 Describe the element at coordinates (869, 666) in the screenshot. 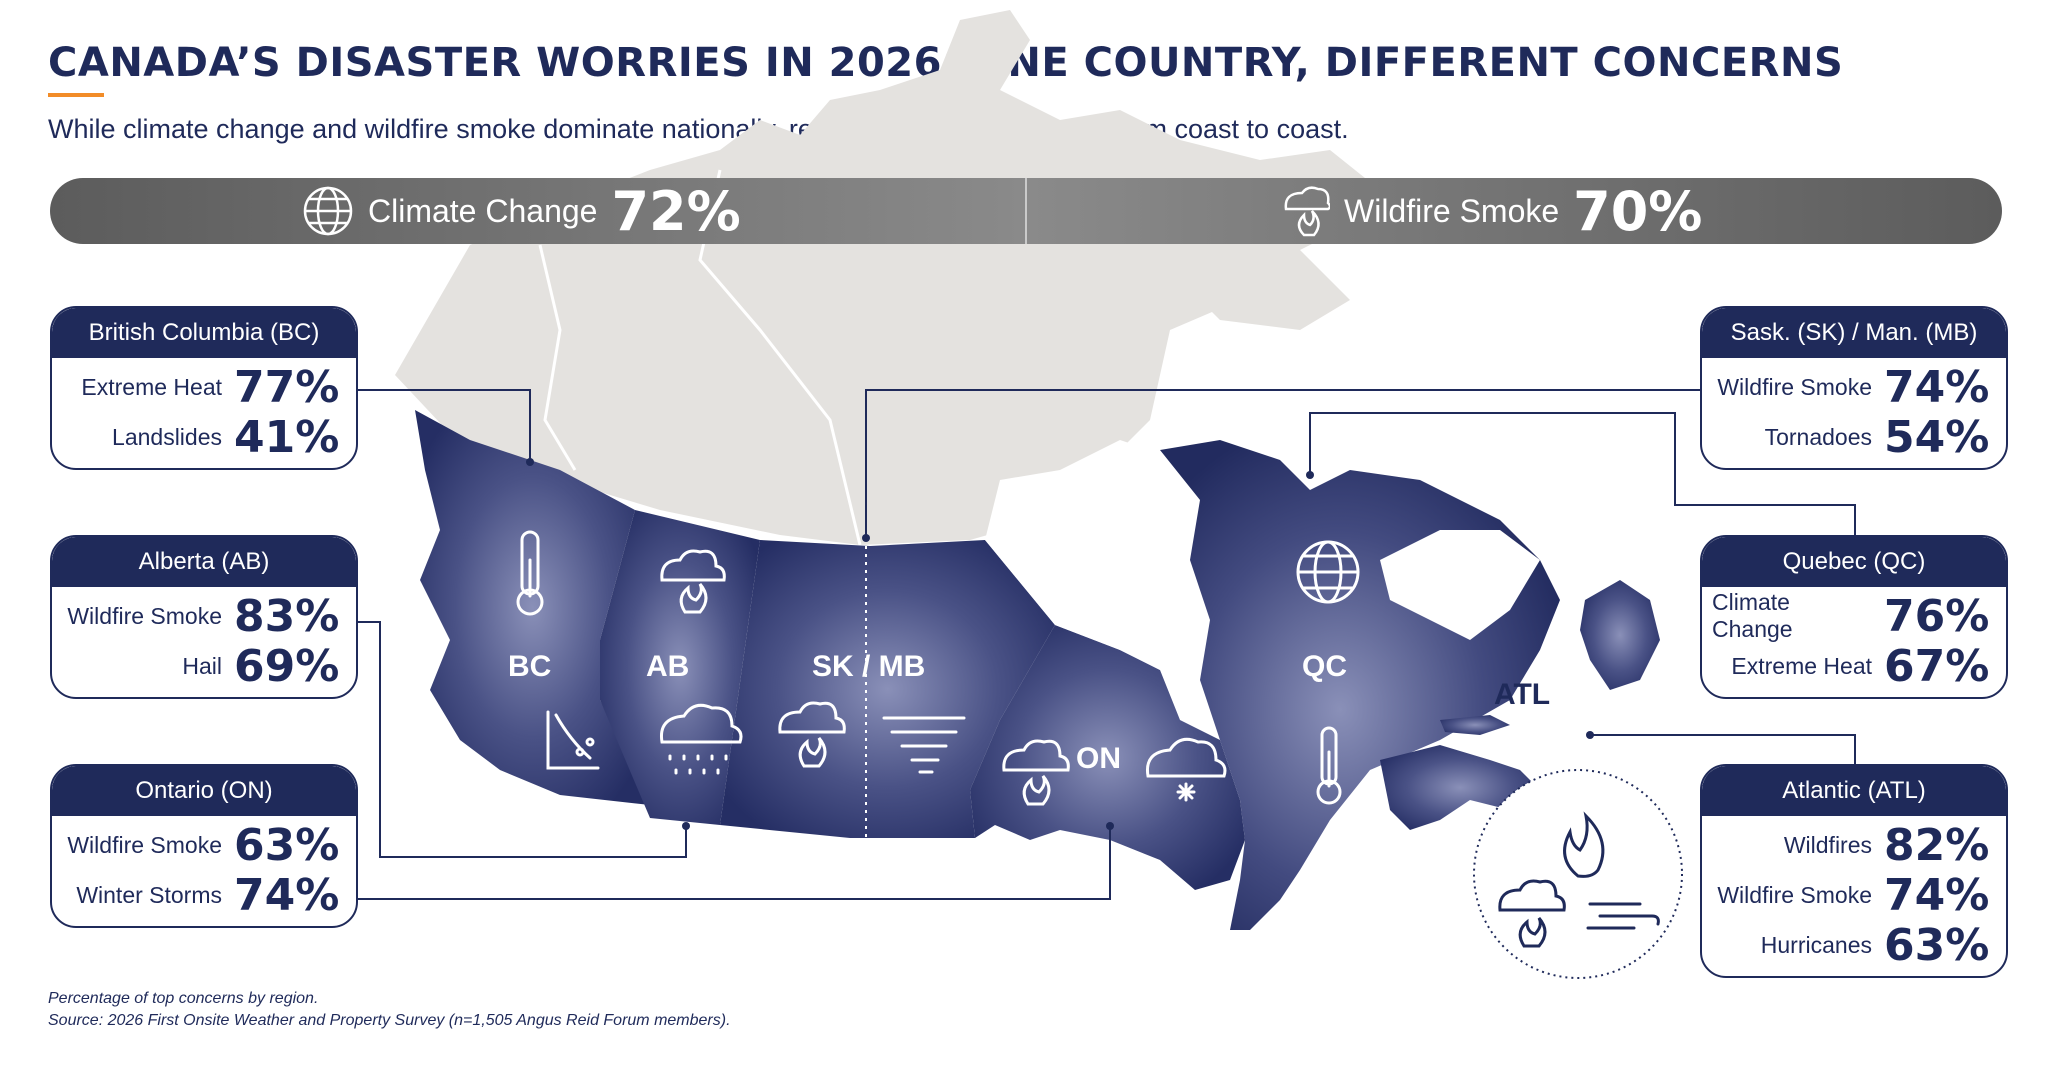

I see `map-label-skmb: SK / MB` at that location.